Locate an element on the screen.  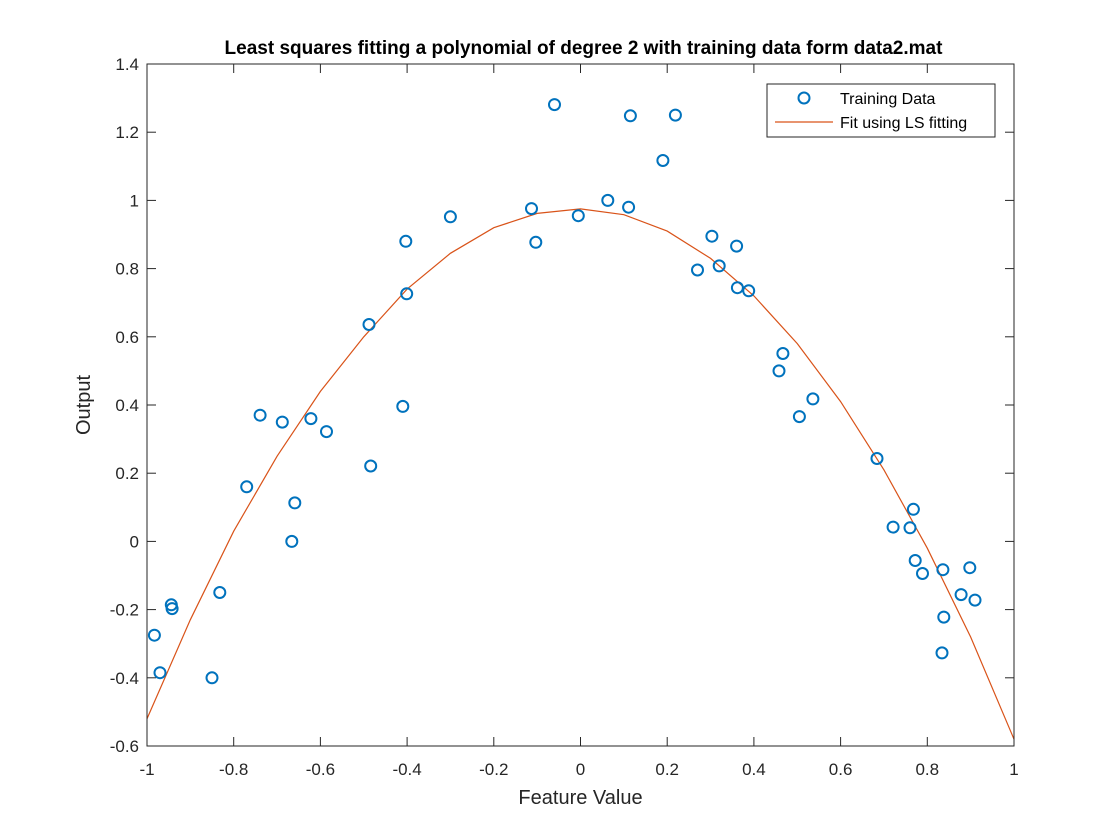
x-tick-label: 0.2 is located at coordinates (667, 769).